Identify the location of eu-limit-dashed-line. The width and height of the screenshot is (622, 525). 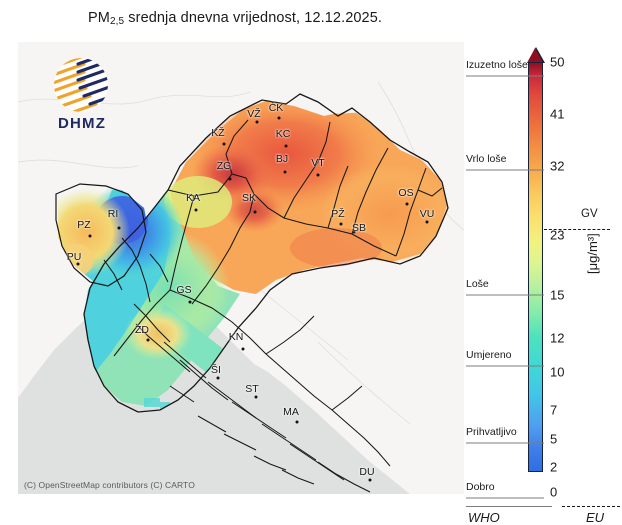
(577, 229).